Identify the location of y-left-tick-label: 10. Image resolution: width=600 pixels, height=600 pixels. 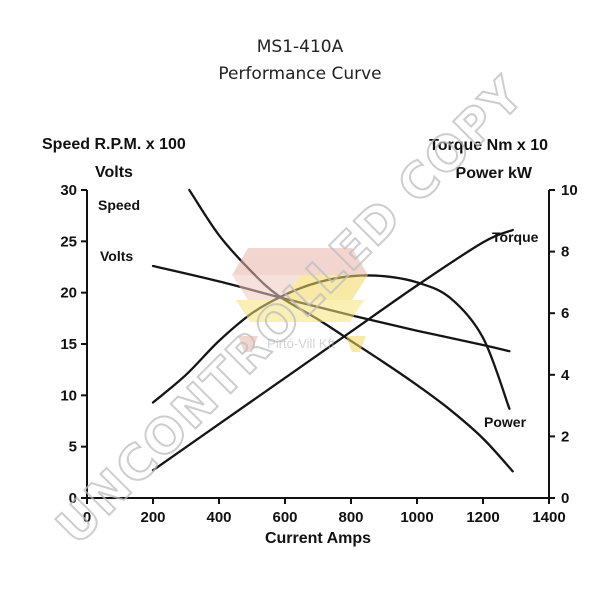
(68, 395).